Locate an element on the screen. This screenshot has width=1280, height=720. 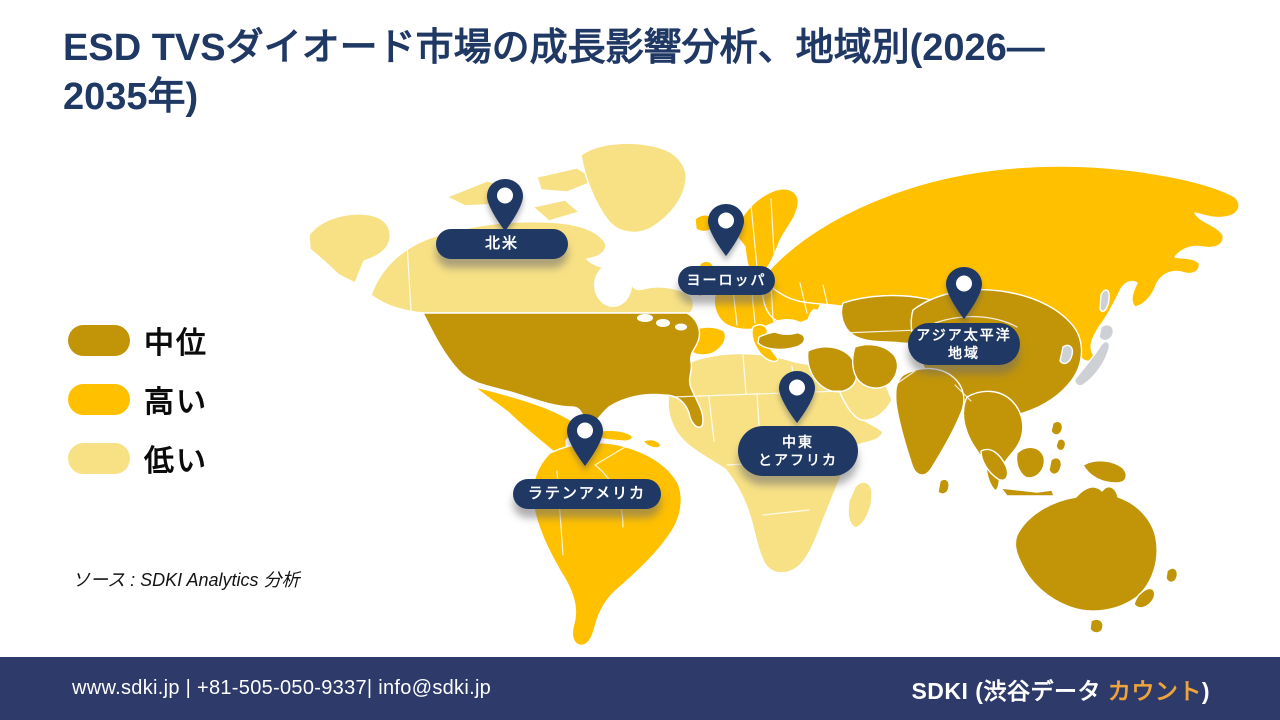
country-philippines-b is located at coordinates (1061, 445).